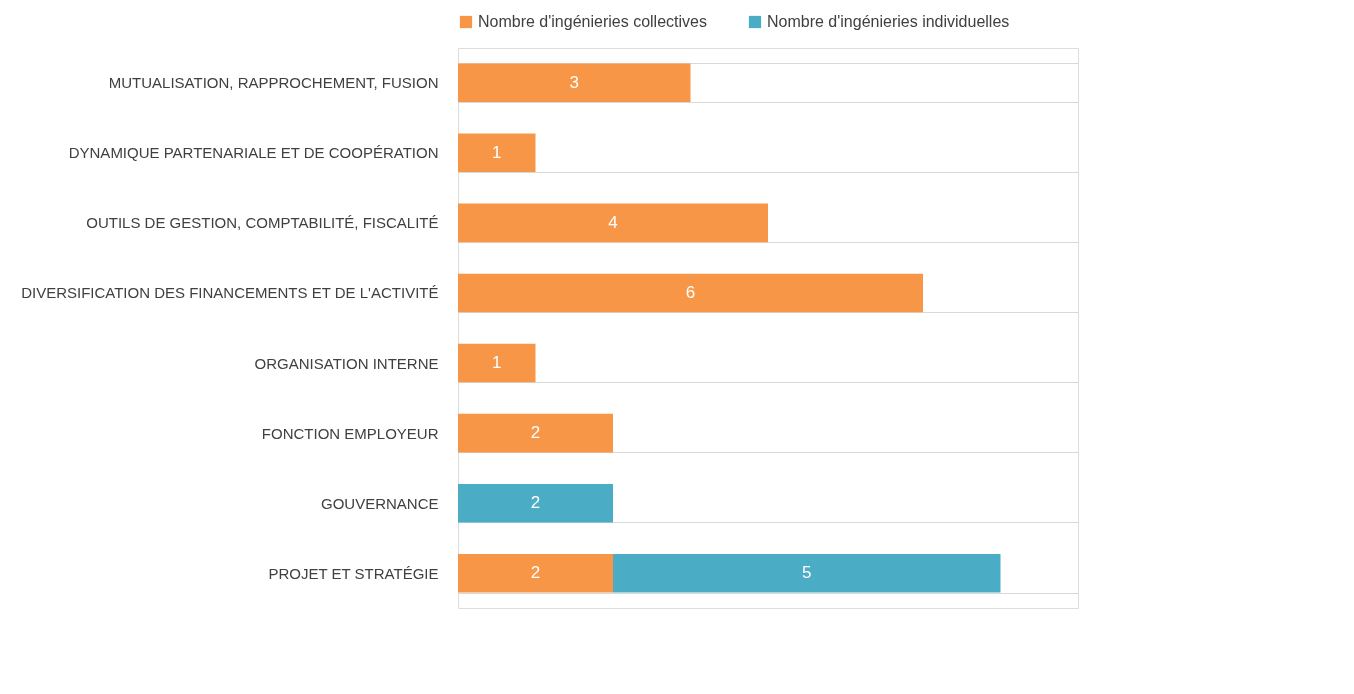 The width and height of the screenshot is (1354, 694). Describe the element at coordinates (379, 503) in the screenshot. I see `y-tick-label: GOUVERNANCE` at that location.